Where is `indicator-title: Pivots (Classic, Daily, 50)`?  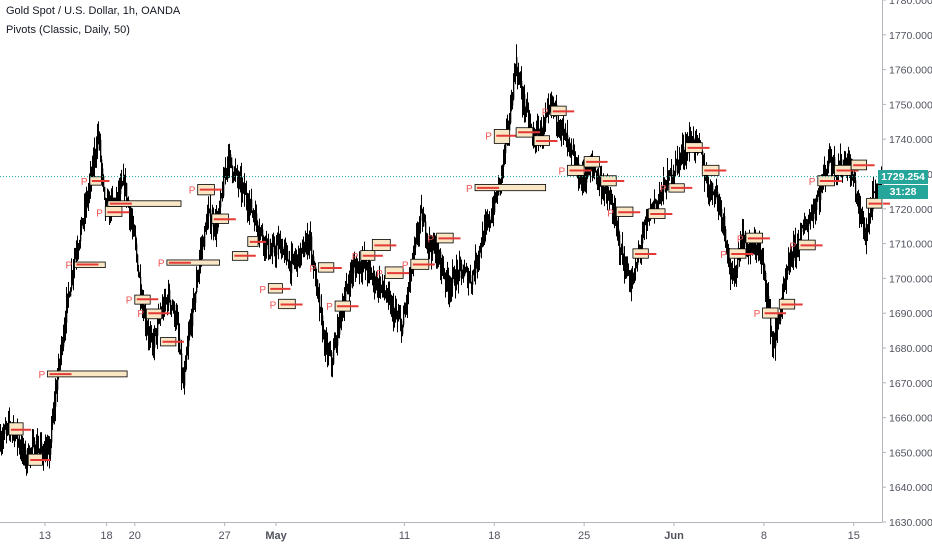
indicator-title: Pivots (Classic, Daily, 50) is located at coordinates (68, 30).